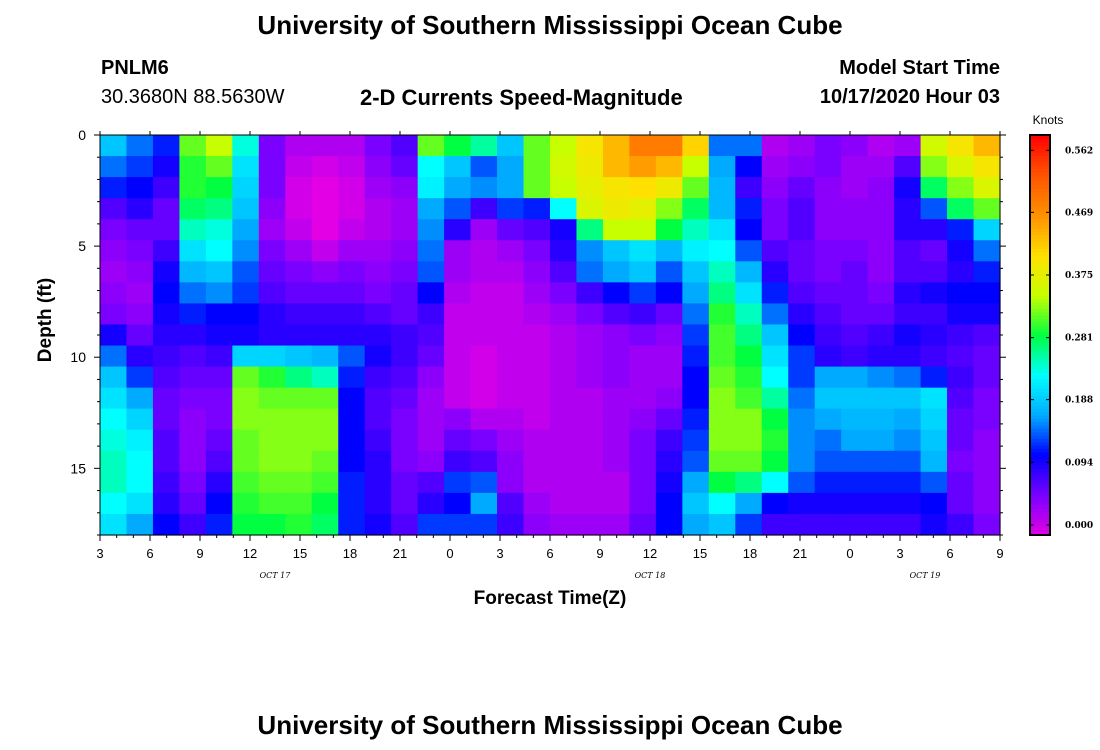 The image size is (1100, 750). What do you see at coordinates (1079, 463) in the screenshot?
I see `colorbar-tick-label: 0.094` at bounding box center [1079, 463].